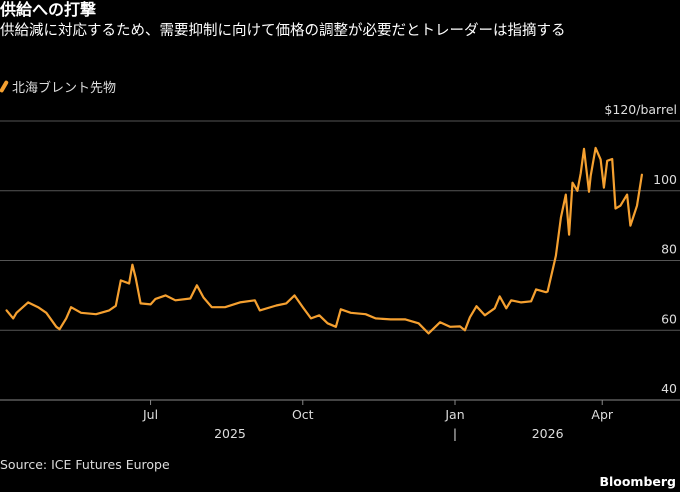  I want to click on source-note: Source: ICE Futures Europe, so click(85, 464).